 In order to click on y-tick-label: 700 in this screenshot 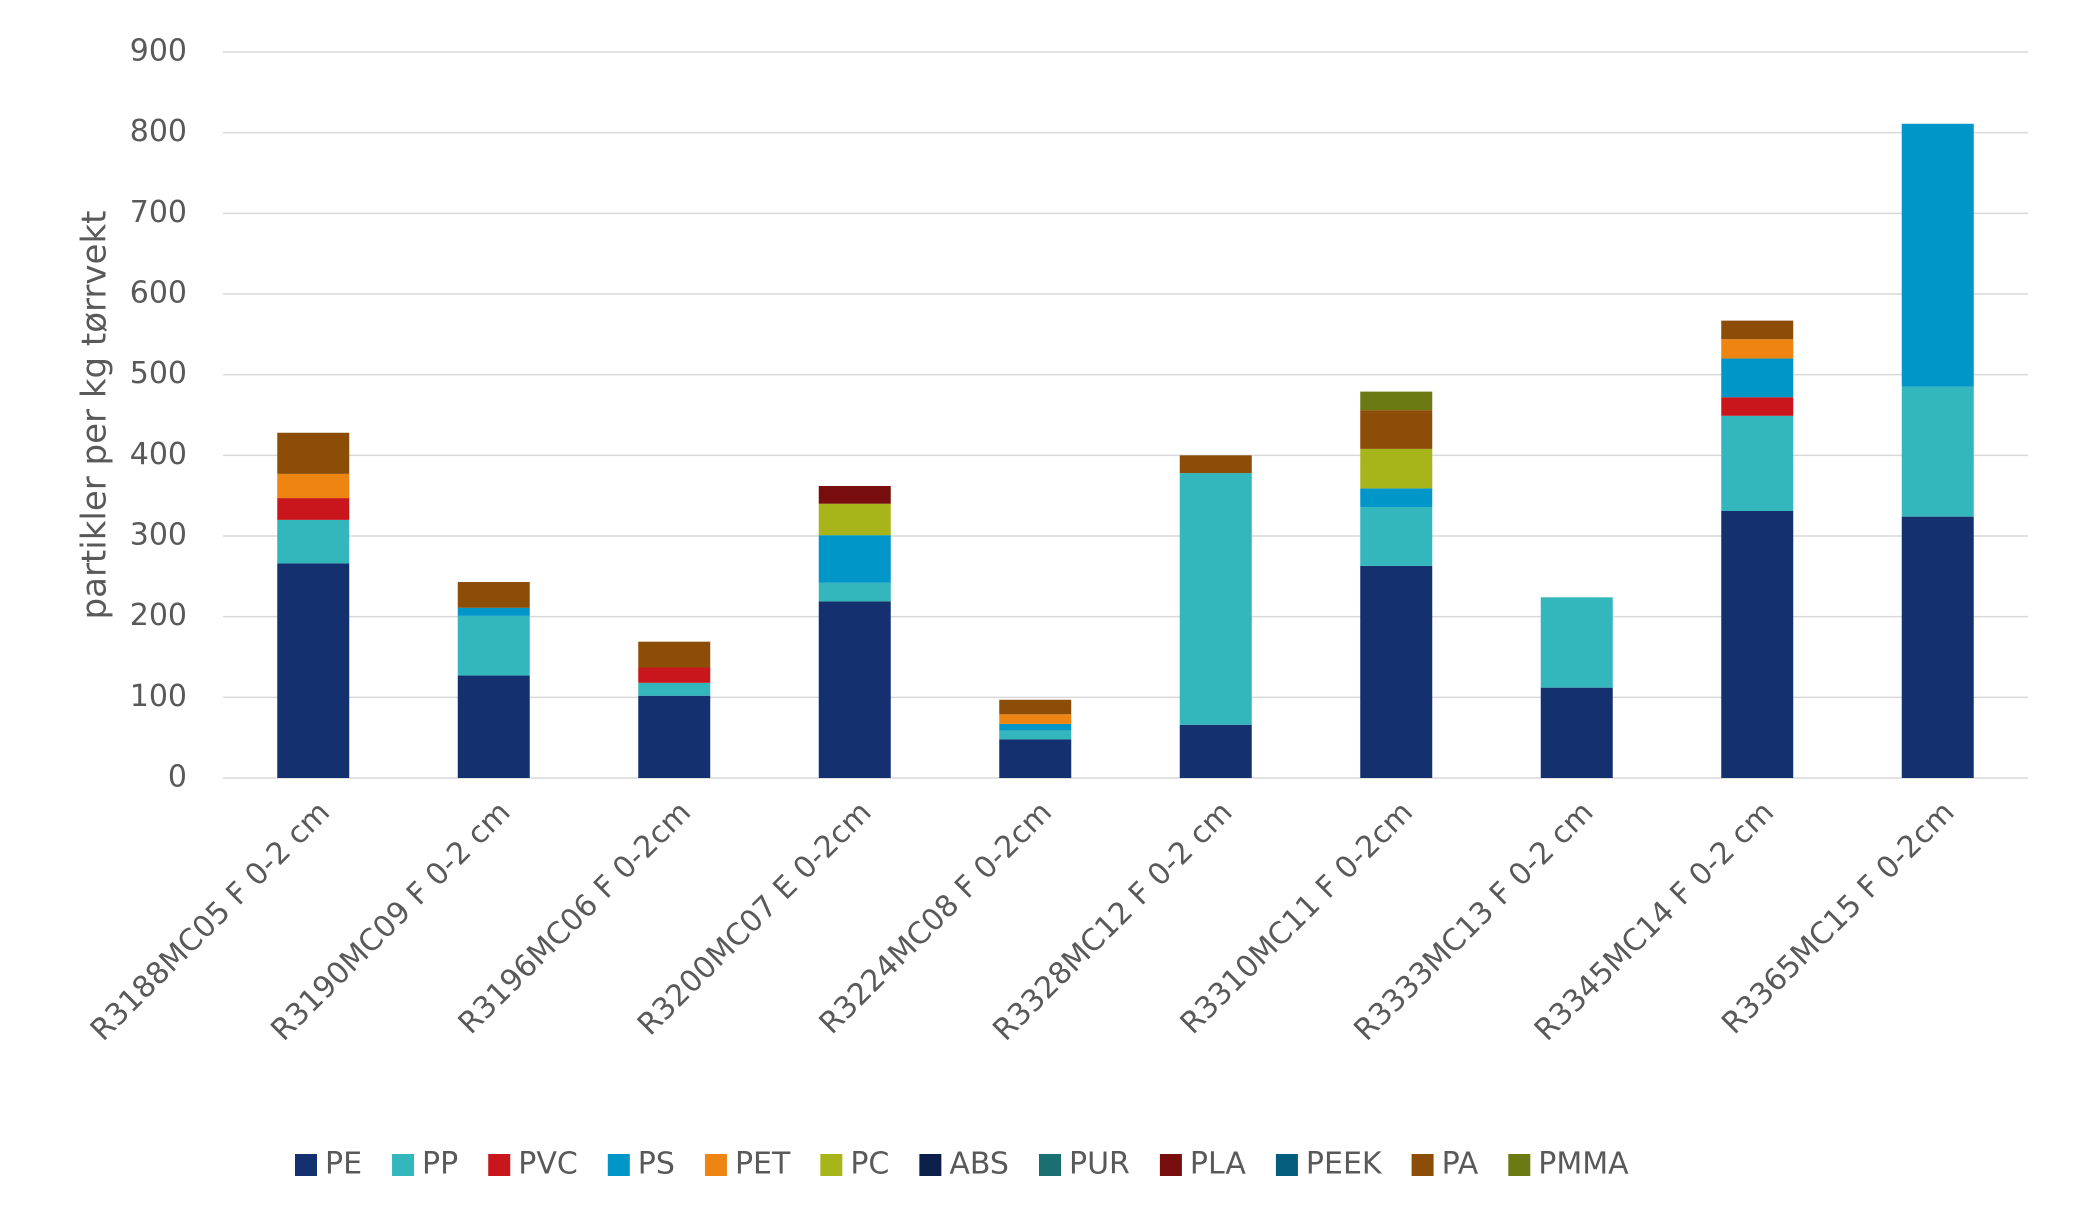, I will do `click(158, 212)`.